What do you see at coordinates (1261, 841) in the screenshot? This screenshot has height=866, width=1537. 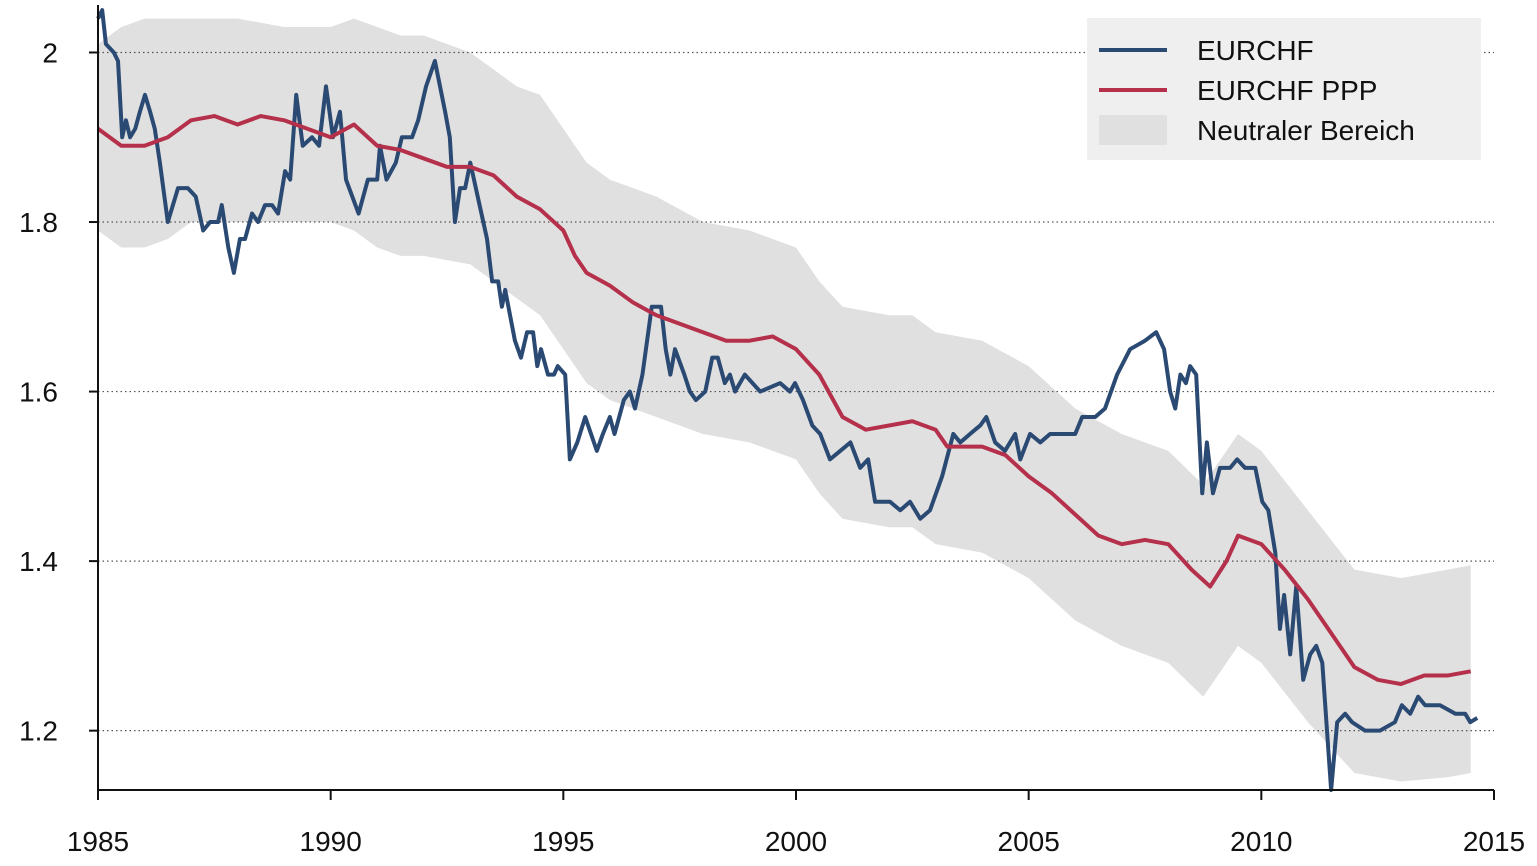 I see `x-tick-label: 2010` at bounding box center [1261, 841].